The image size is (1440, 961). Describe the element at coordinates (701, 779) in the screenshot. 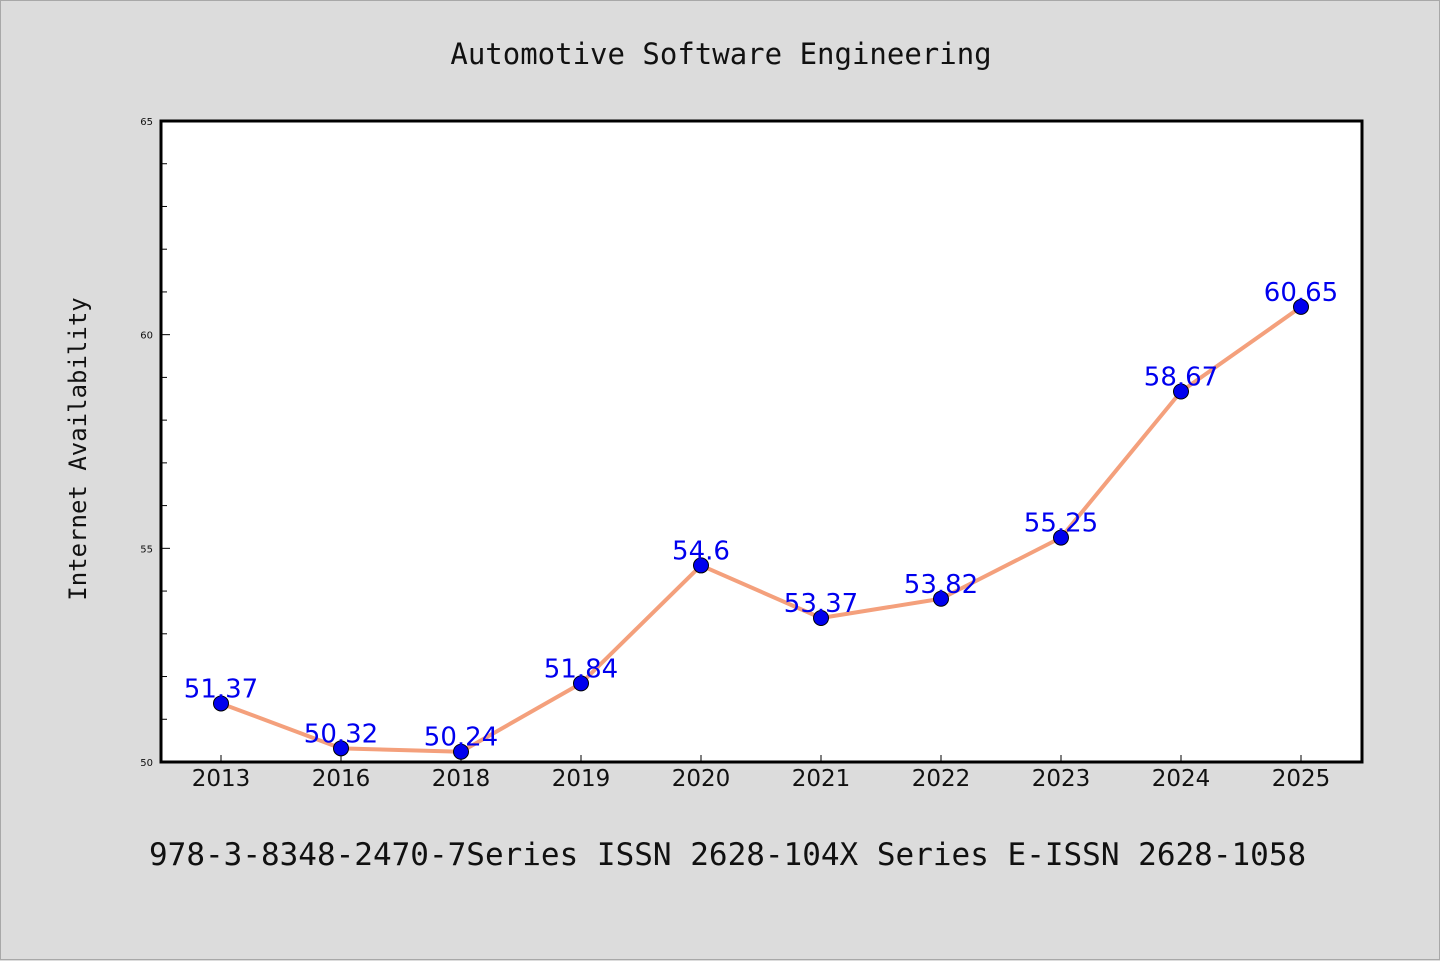

I see `x-tick-label: 2020` at that location.